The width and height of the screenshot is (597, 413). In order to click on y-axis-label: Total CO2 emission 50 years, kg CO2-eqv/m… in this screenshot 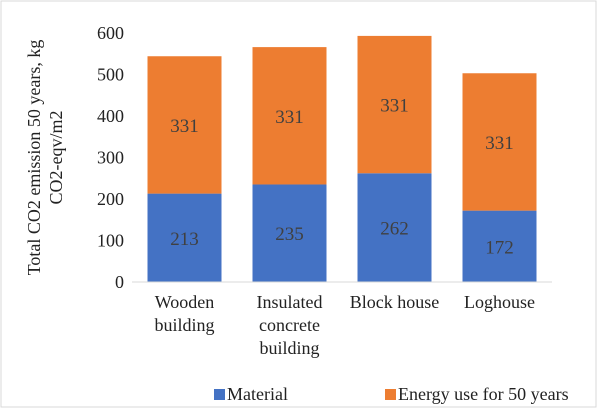, I will do `click(45, 158)`.